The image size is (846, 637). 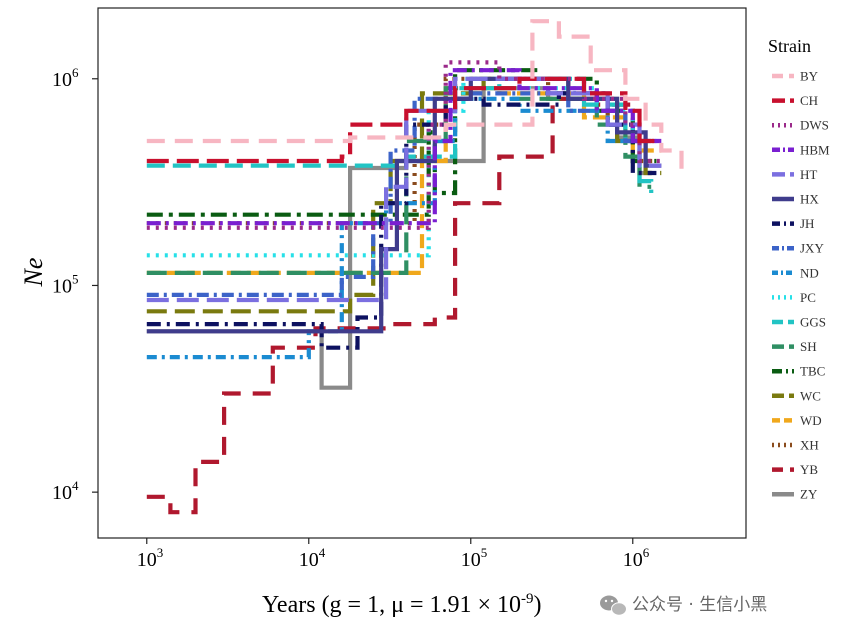 I want to click on legend-label: ND, so click(x=809, y=272).